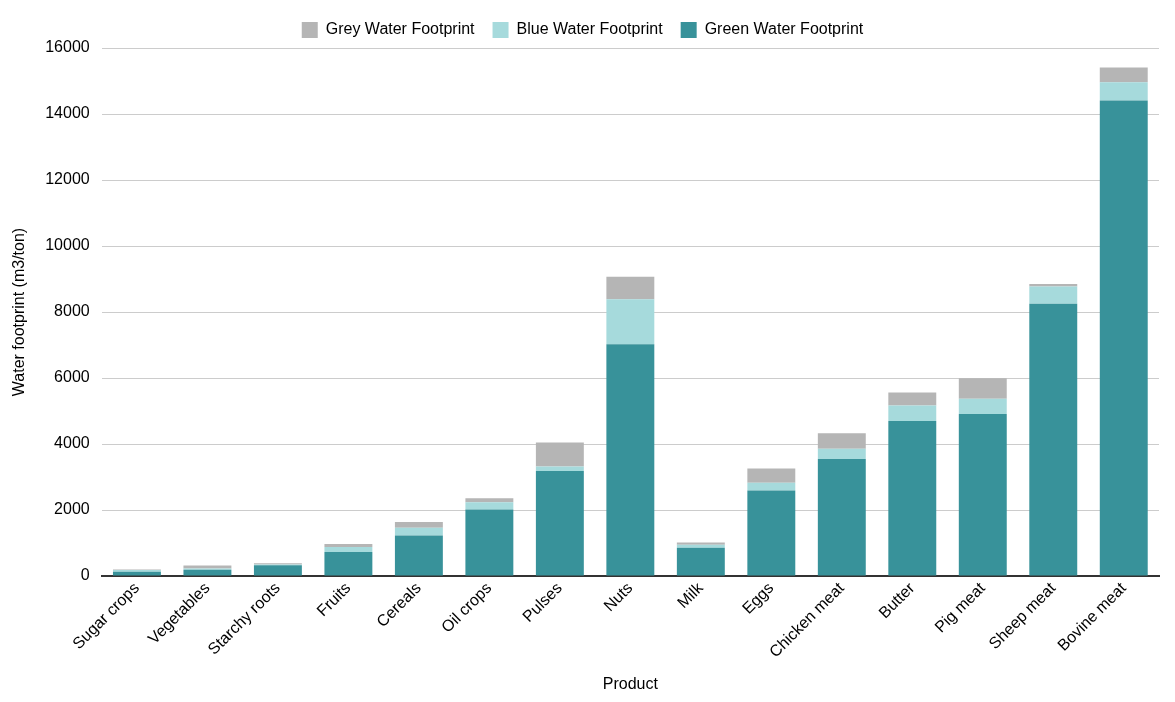 The height and width of the screenshot is (702, 1175). What do you see at coordinates (67, 179) in the screenshot?
I see `y-tick-label: 12000` at bounding box center [67, 179].